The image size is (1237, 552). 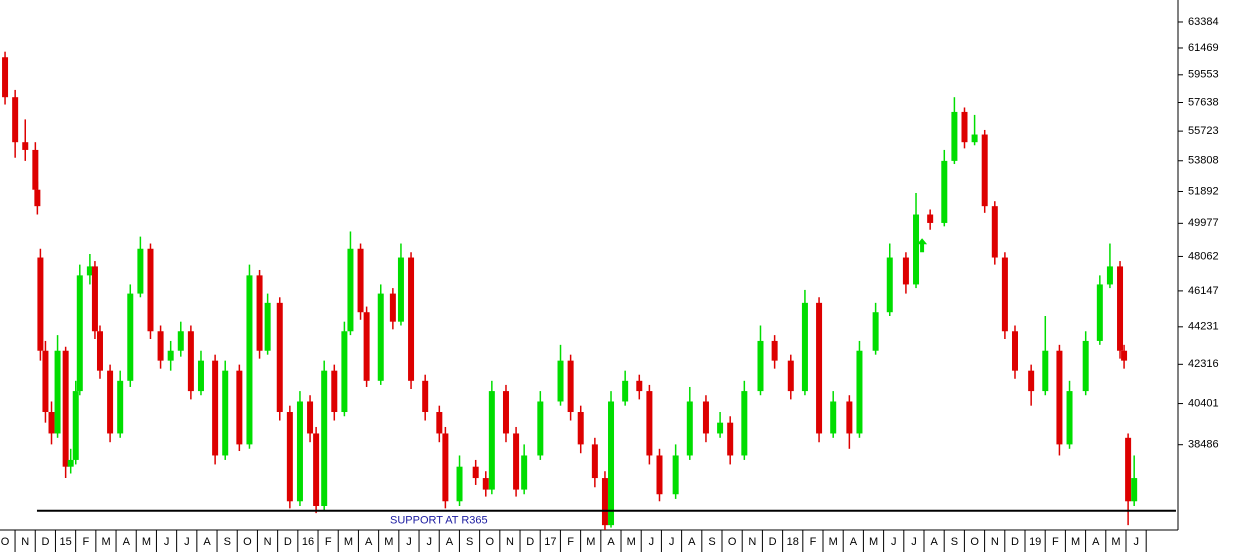 What do you see at coordinates (1203, 327) in the screenshot?
I see `y-tick-label: 44231` at bounding box center [1203, 327].